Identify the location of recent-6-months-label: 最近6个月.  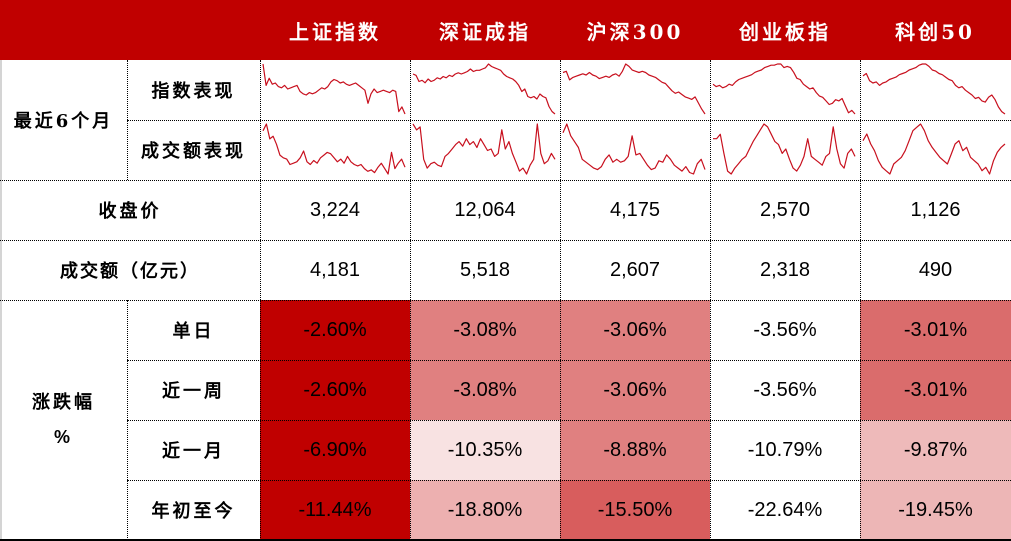
(63, 121).